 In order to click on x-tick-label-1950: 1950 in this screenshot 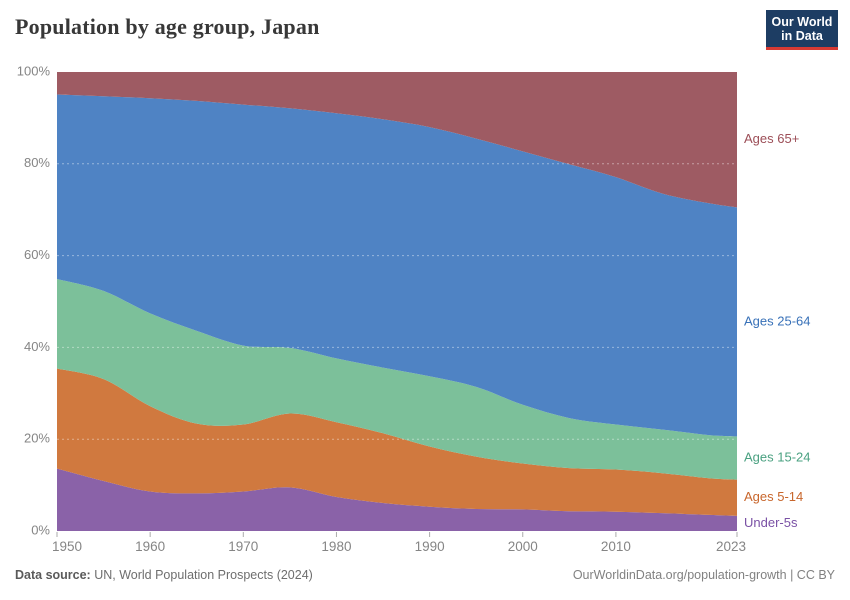, I will do `click(67, 546)`.